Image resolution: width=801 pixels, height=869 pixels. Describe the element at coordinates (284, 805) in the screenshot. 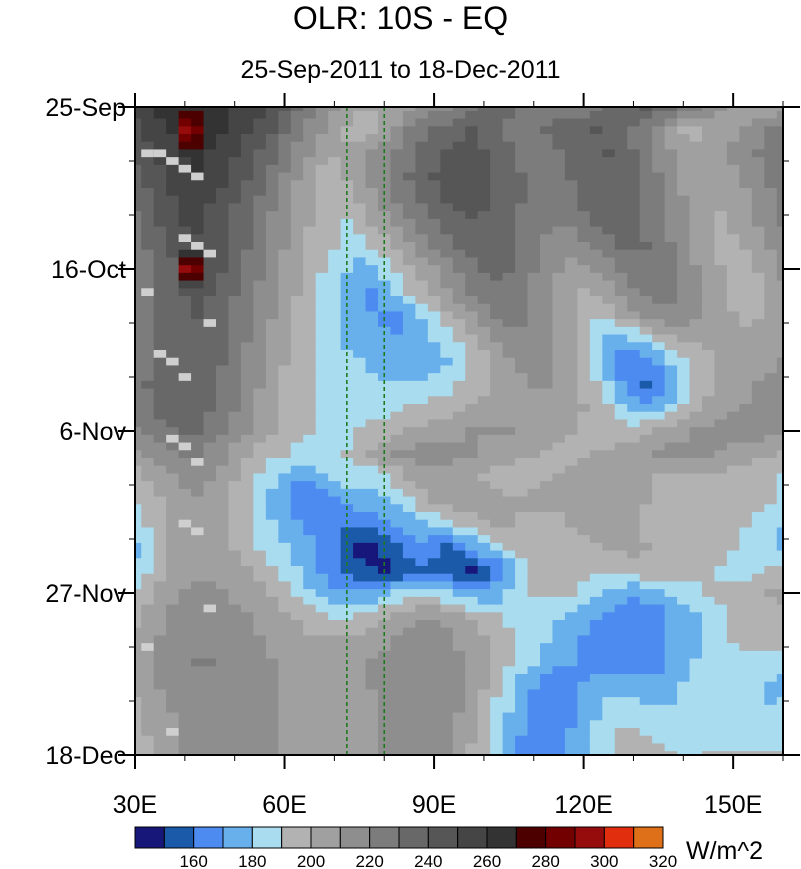

I see `x-tick-label: 60E` at that location.